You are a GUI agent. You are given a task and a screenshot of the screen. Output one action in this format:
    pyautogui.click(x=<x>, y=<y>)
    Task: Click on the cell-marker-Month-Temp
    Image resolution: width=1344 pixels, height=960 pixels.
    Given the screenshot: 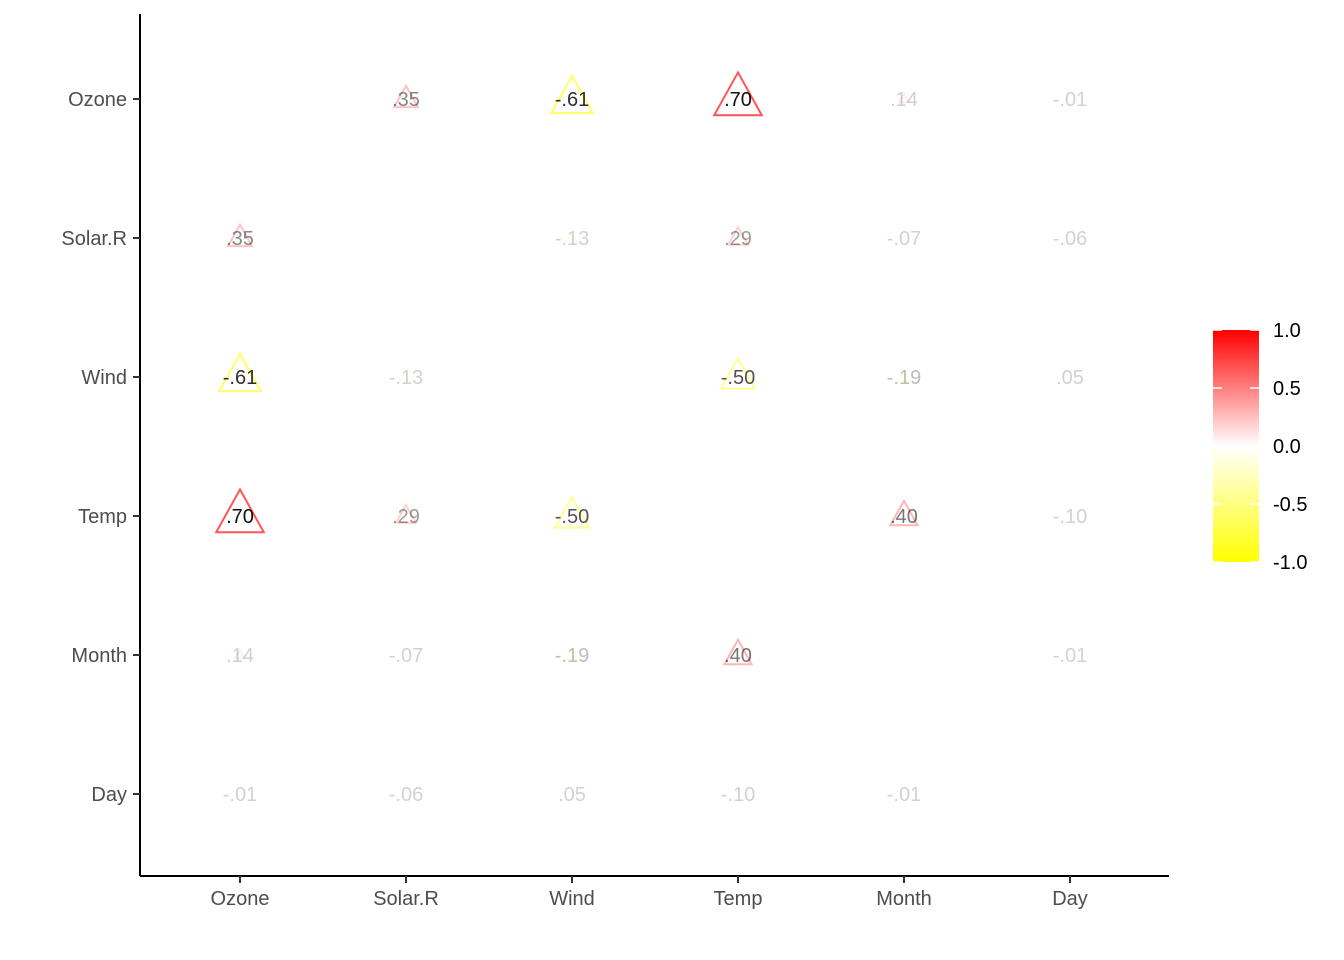 What is the action you would take?
    pyautogui.click(x=738, y=651)
    